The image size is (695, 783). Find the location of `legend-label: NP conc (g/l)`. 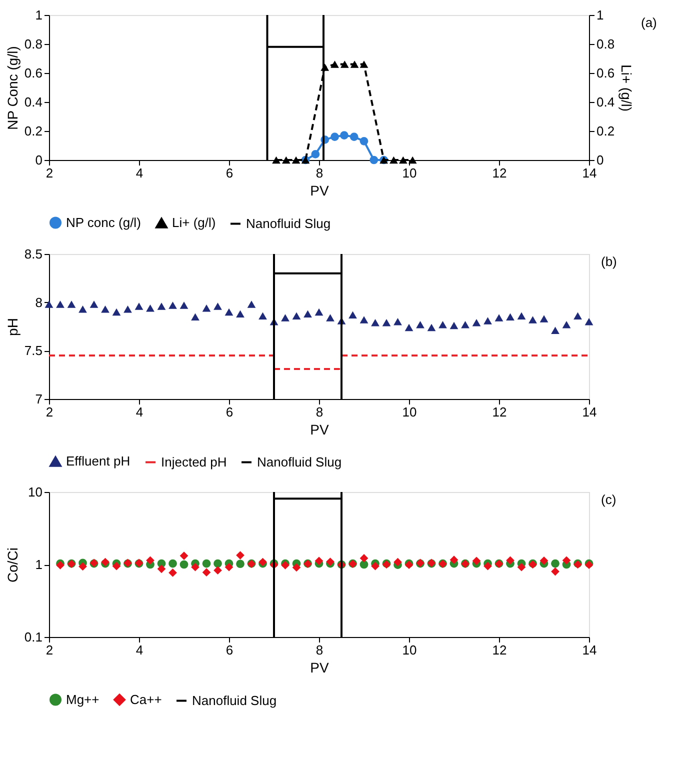

legend-label: NP conc (g/l) is located at coordinates (103, 222).